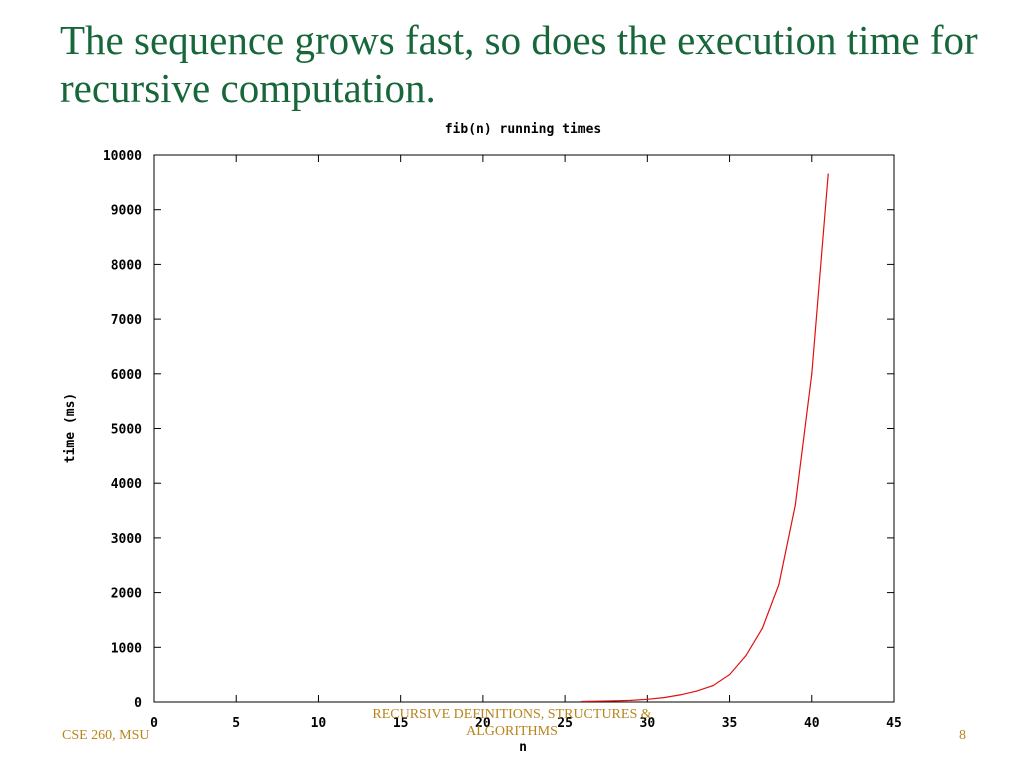 Image resolution: width=1024 pixels, height=773 pixels. Describe the element at coordinates (126, 594) in the screenshot. I see `y-tick-label: 2000` at that location.